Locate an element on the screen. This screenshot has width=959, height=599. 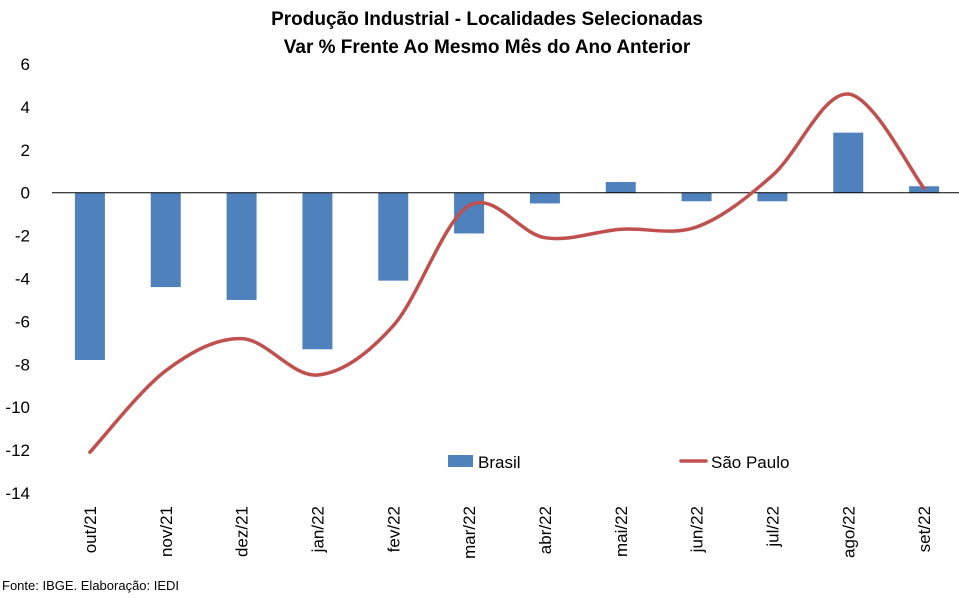
source-note: Fonte: IBGE. Elaboração: IEDI is located at coordinates (90, 585).